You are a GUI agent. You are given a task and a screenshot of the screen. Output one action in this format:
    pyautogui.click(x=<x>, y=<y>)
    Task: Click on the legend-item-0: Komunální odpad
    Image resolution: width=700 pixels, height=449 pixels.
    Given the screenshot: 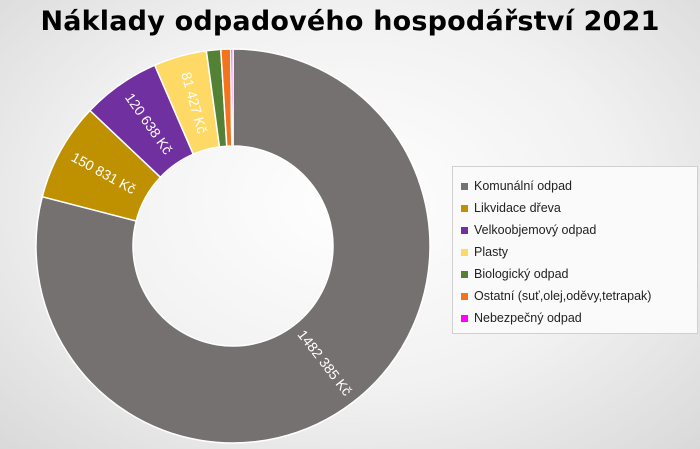 What is the action you would take?
    pyautogui.click(x=575, y=186)
    